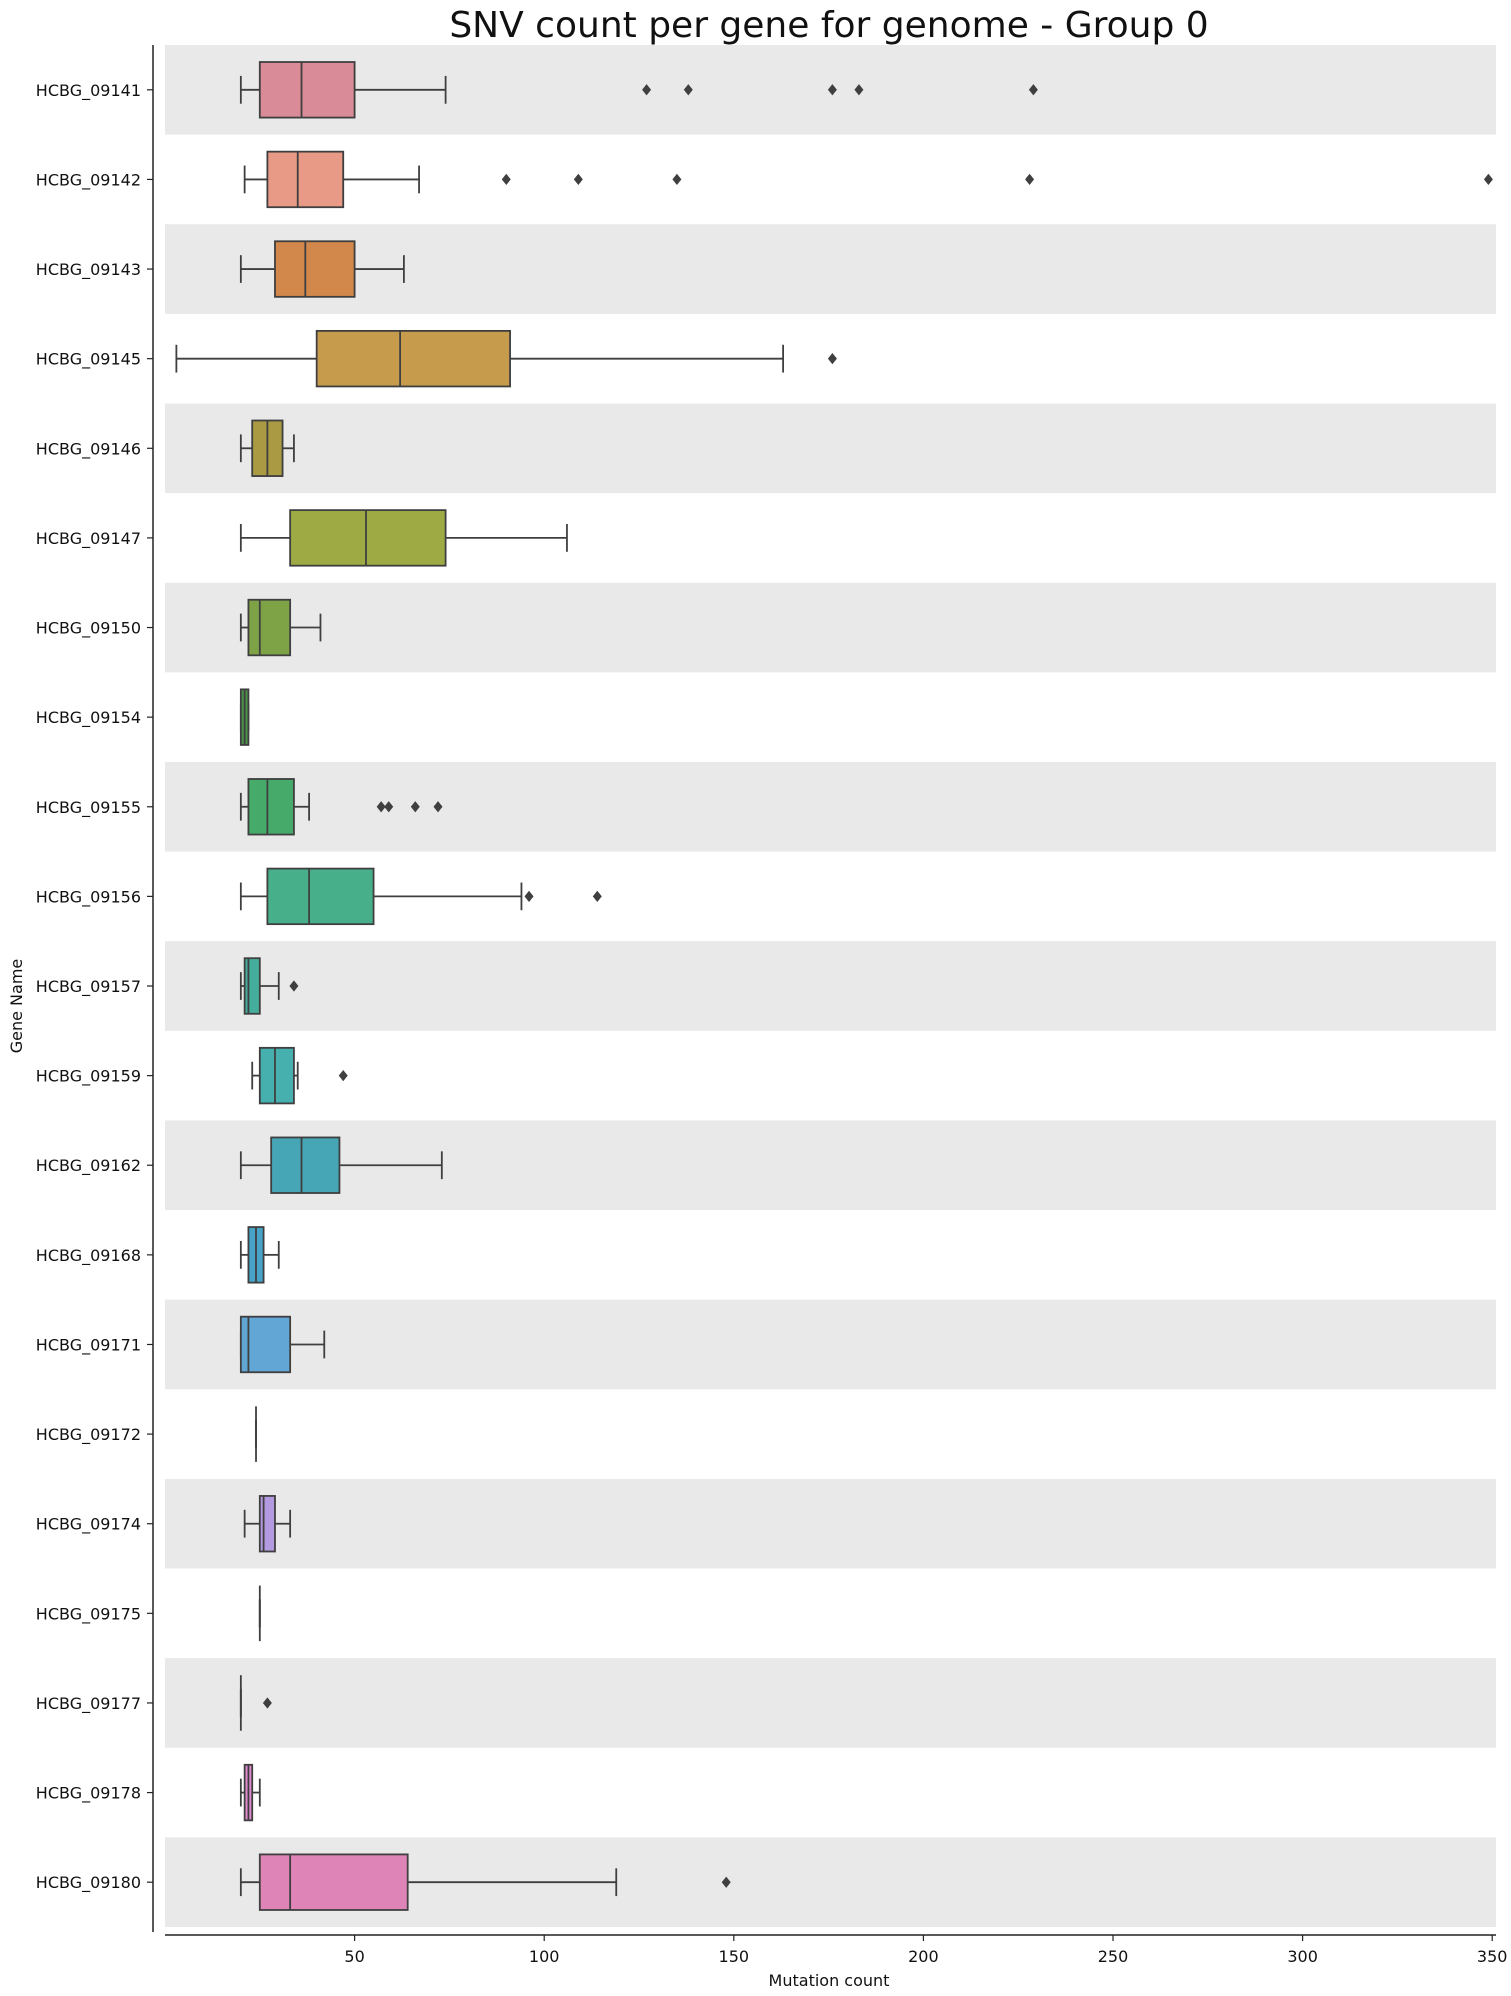 The image size is (1511, 1996). I want to click on y-tick-label: HCBG_09147, so click(88, 539).